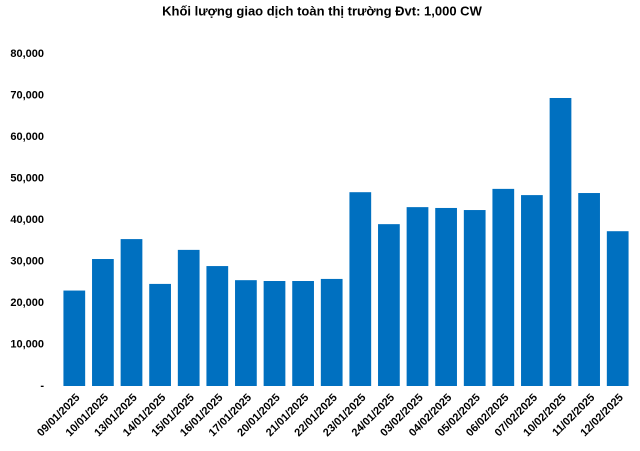  What do you see at coordinates (27, 95) in the screenshot?
I see `y-tick-label: 70,000` at bounding box center [27, 95].